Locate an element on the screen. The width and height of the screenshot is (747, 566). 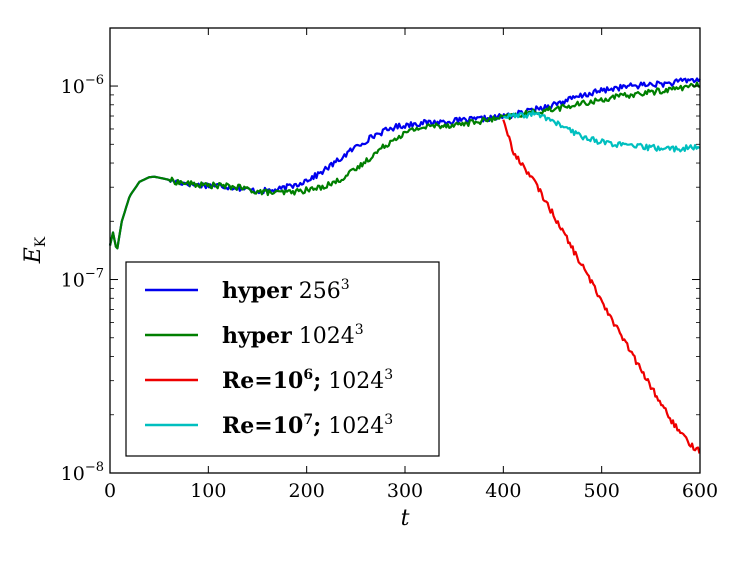
y-axis-label: EK is located at coordinates (35, 250).